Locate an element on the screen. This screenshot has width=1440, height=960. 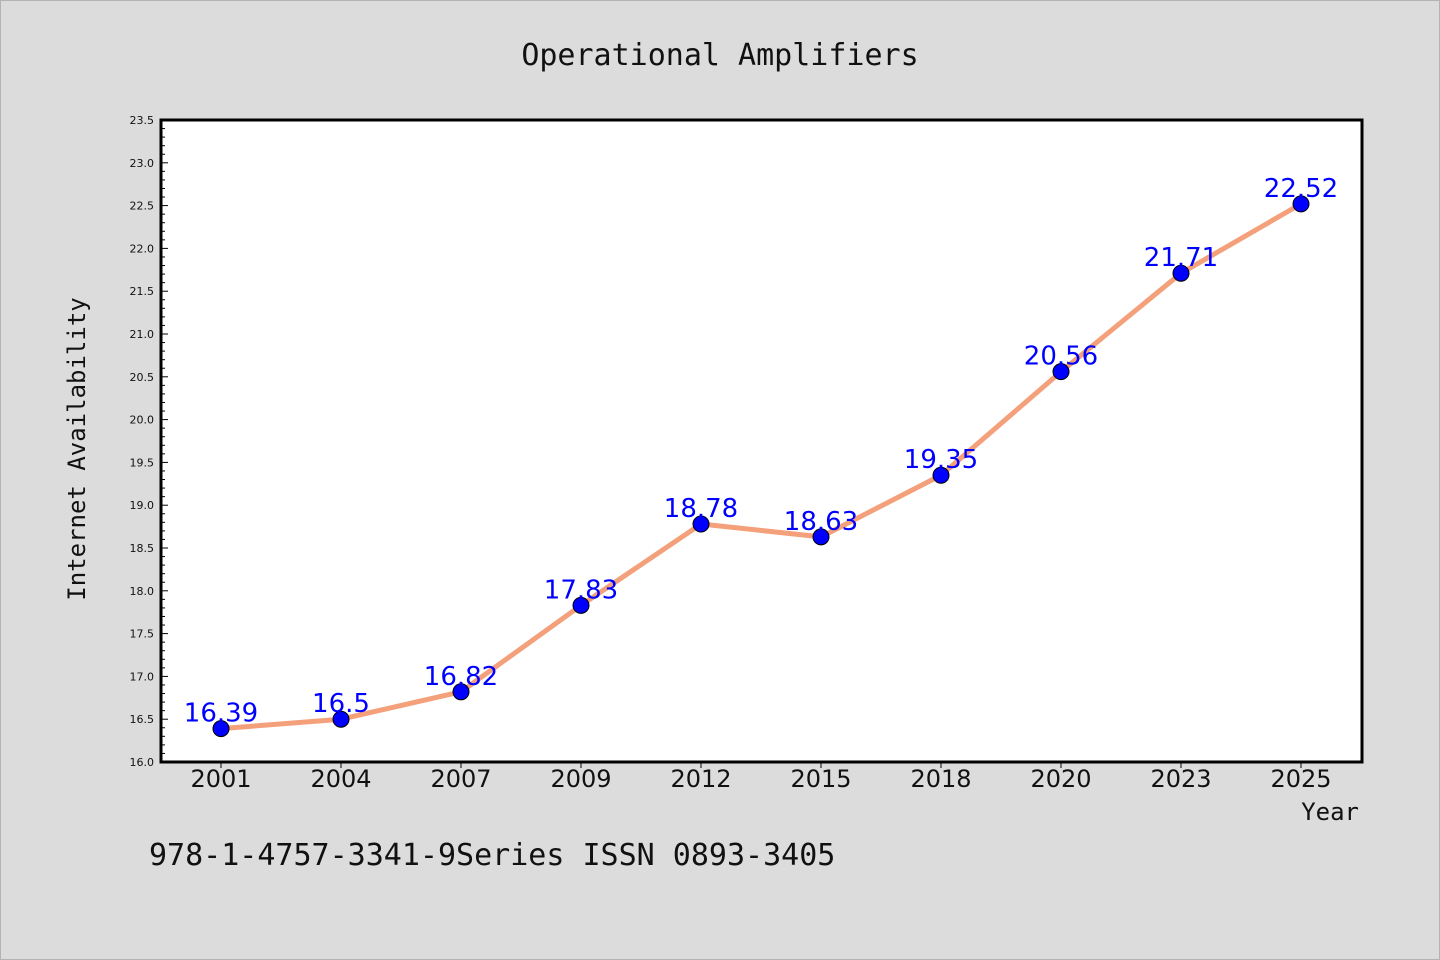
x-tick-label: 2023 is located at coordinates (1180, 779).